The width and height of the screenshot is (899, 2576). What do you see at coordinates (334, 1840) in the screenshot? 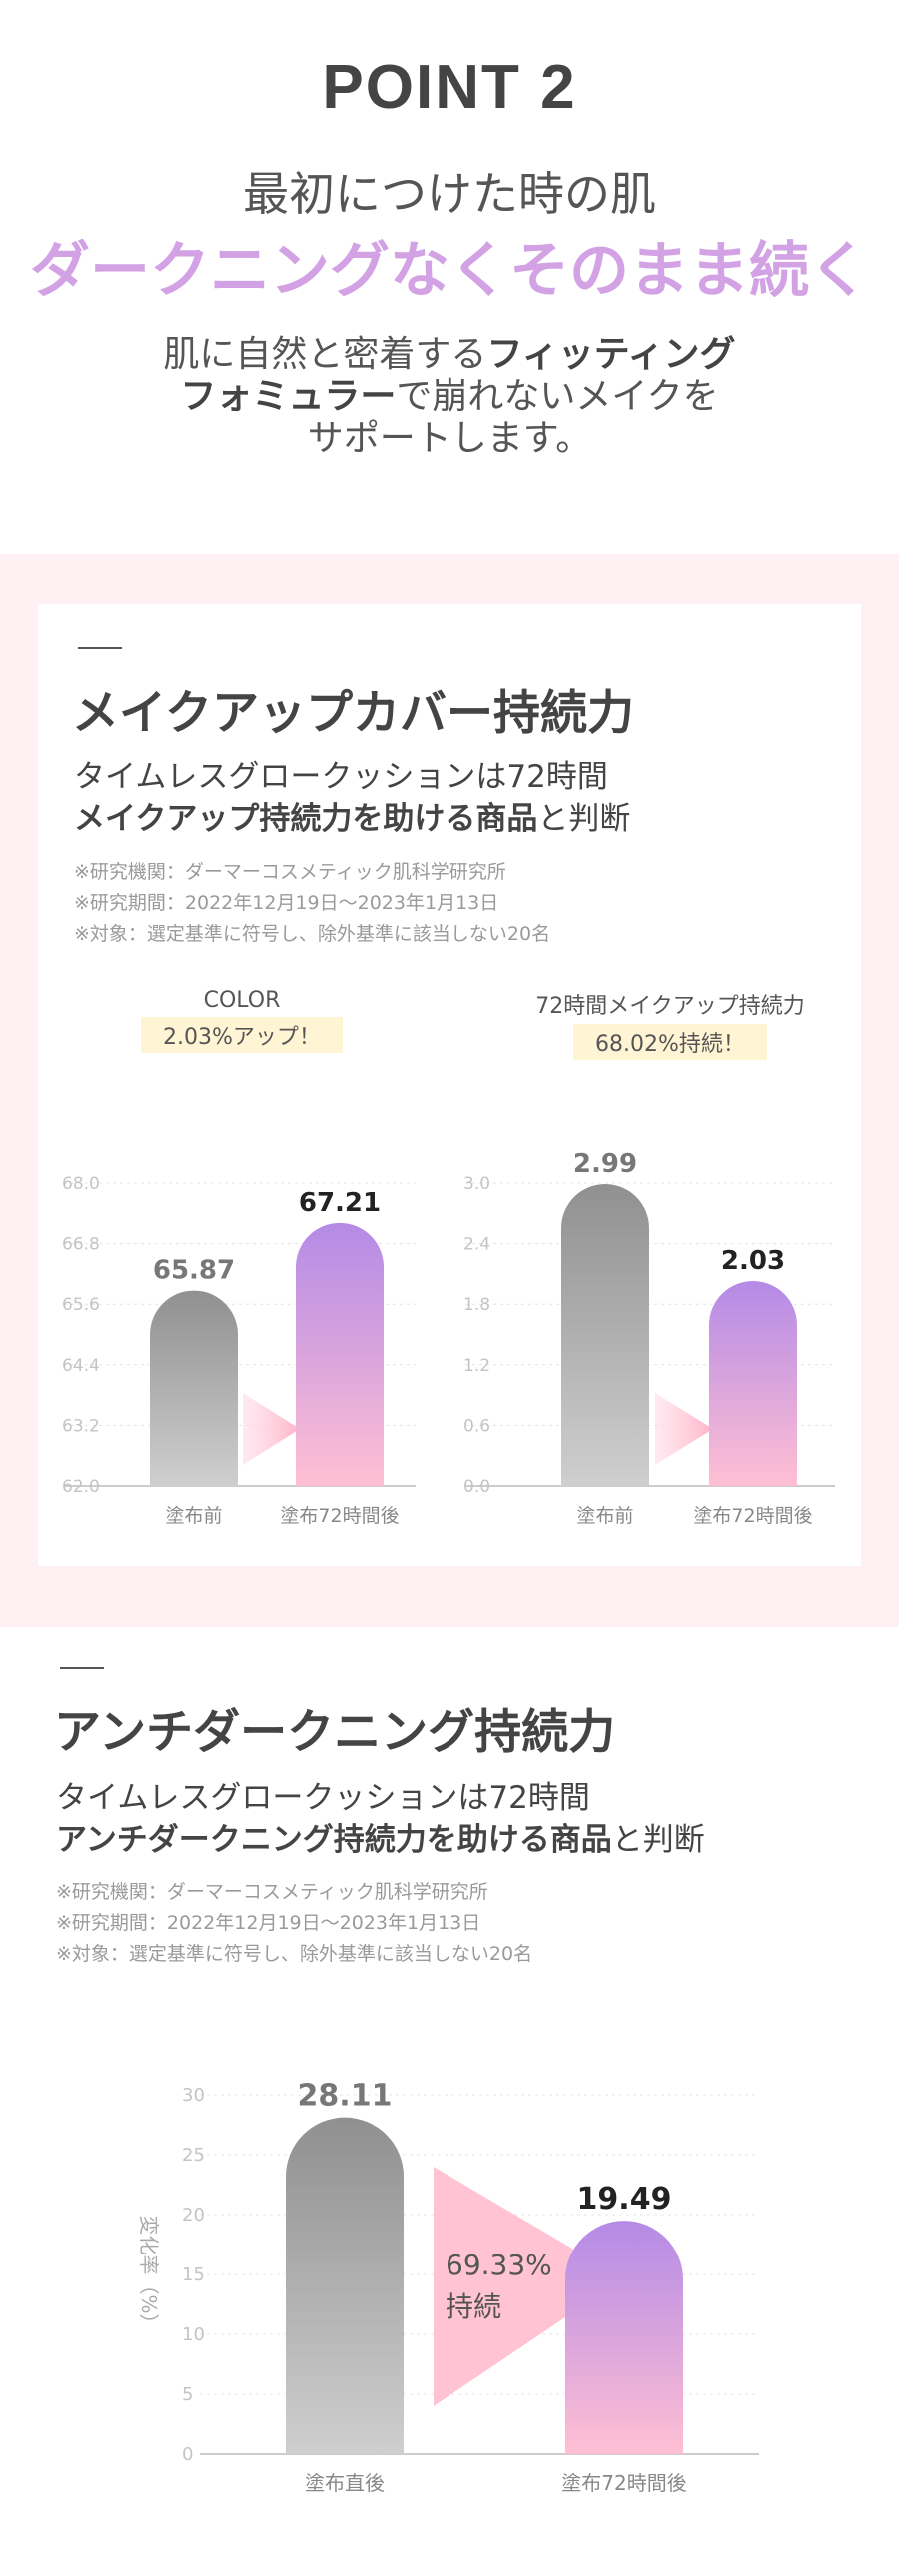
I see `section2-sub-line2-bold: アンチダークニング持続力を助ける商品` at bounding box center [334, 1840].